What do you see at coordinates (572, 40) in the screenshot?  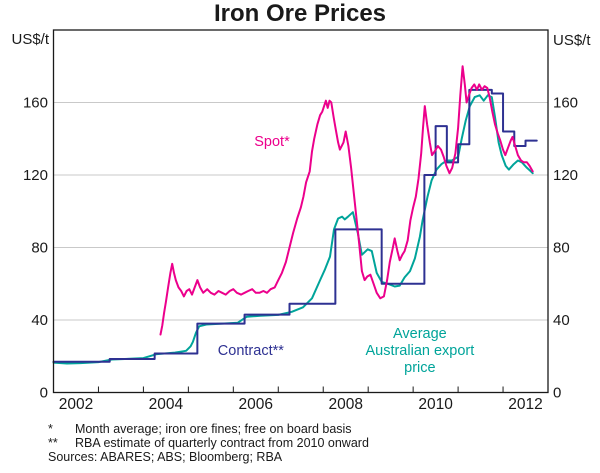 I see `y-axis-unit-right: US$/t` at bounding box center [572, 40].